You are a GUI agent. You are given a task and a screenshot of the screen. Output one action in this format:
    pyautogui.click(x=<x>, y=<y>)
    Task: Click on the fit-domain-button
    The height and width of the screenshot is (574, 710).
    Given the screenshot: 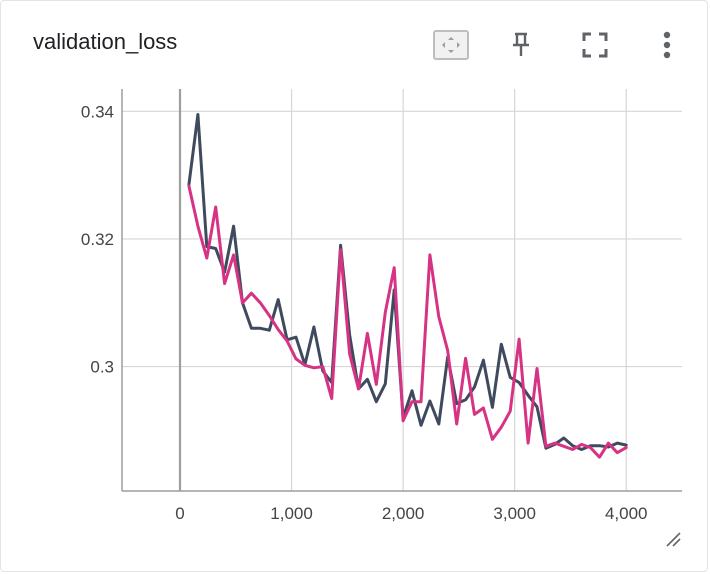 What is the action you would take?
    pyautogui.click(x=451, y=45)
    